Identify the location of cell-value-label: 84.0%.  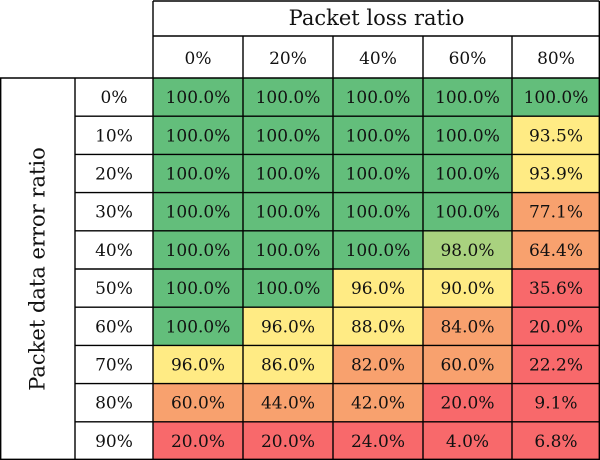
(467, 327).